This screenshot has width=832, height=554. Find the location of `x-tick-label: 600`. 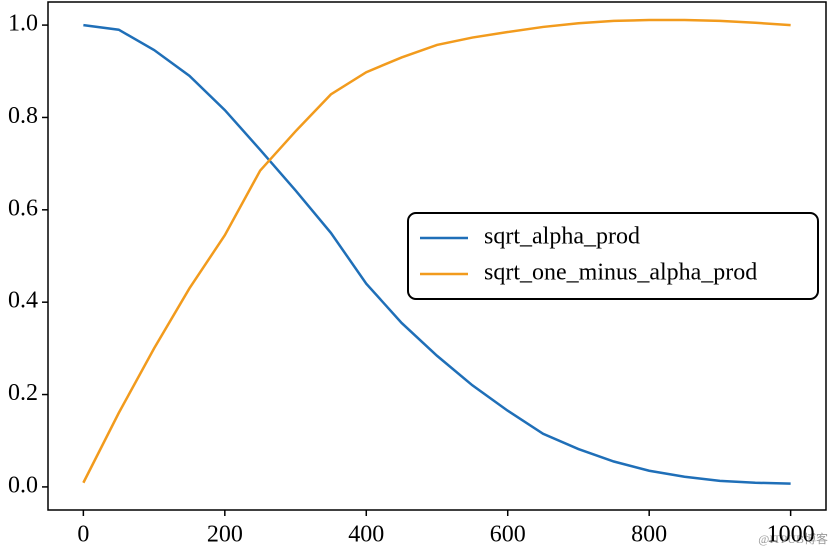

x-tick-label: 600 is located at coordinates (508, 535).